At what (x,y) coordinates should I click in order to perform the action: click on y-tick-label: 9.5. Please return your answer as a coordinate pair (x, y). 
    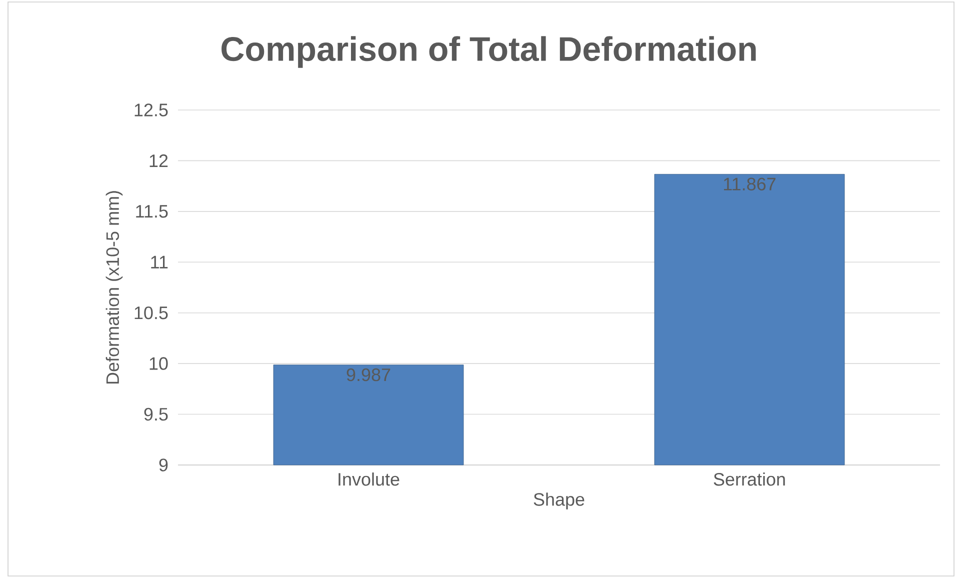
    Looking at the image, I should click on (156, 414).